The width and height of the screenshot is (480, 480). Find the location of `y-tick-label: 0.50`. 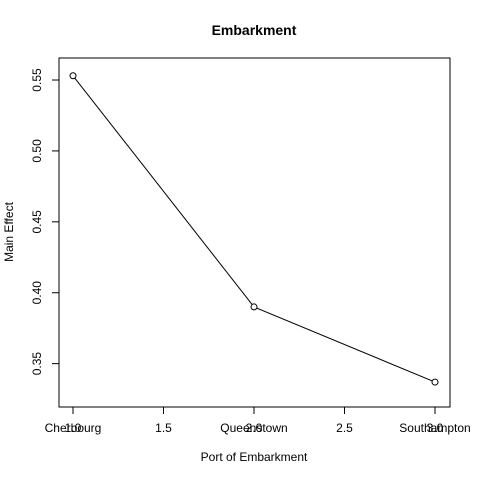

y-tick-label: 0.50 is located at coordinates (37, 151).